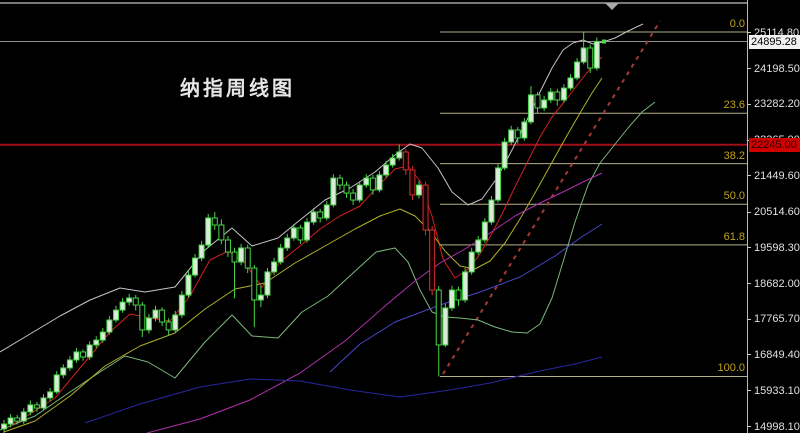 This screenshot has height=433, width=800. Describe the element at coordinates (777, 390) in the screenshot. I see `axis-label: 15933.10` at that location.